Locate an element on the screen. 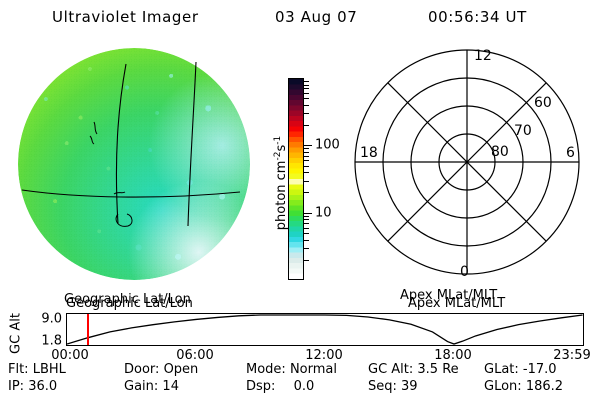 This screenshot has height=400, width=600. status-glat: GLat: -17.0 is located at coordinates (520, 369).